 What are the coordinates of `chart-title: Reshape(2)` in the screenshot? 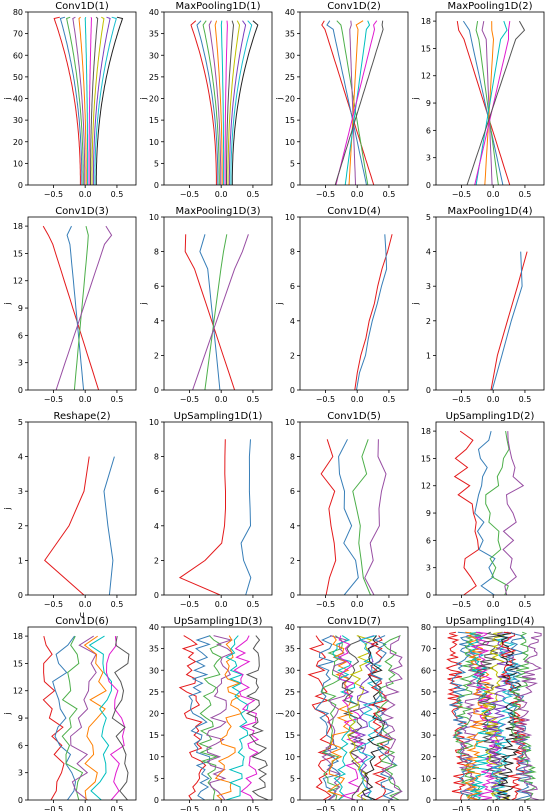 It's located at (82, 416).